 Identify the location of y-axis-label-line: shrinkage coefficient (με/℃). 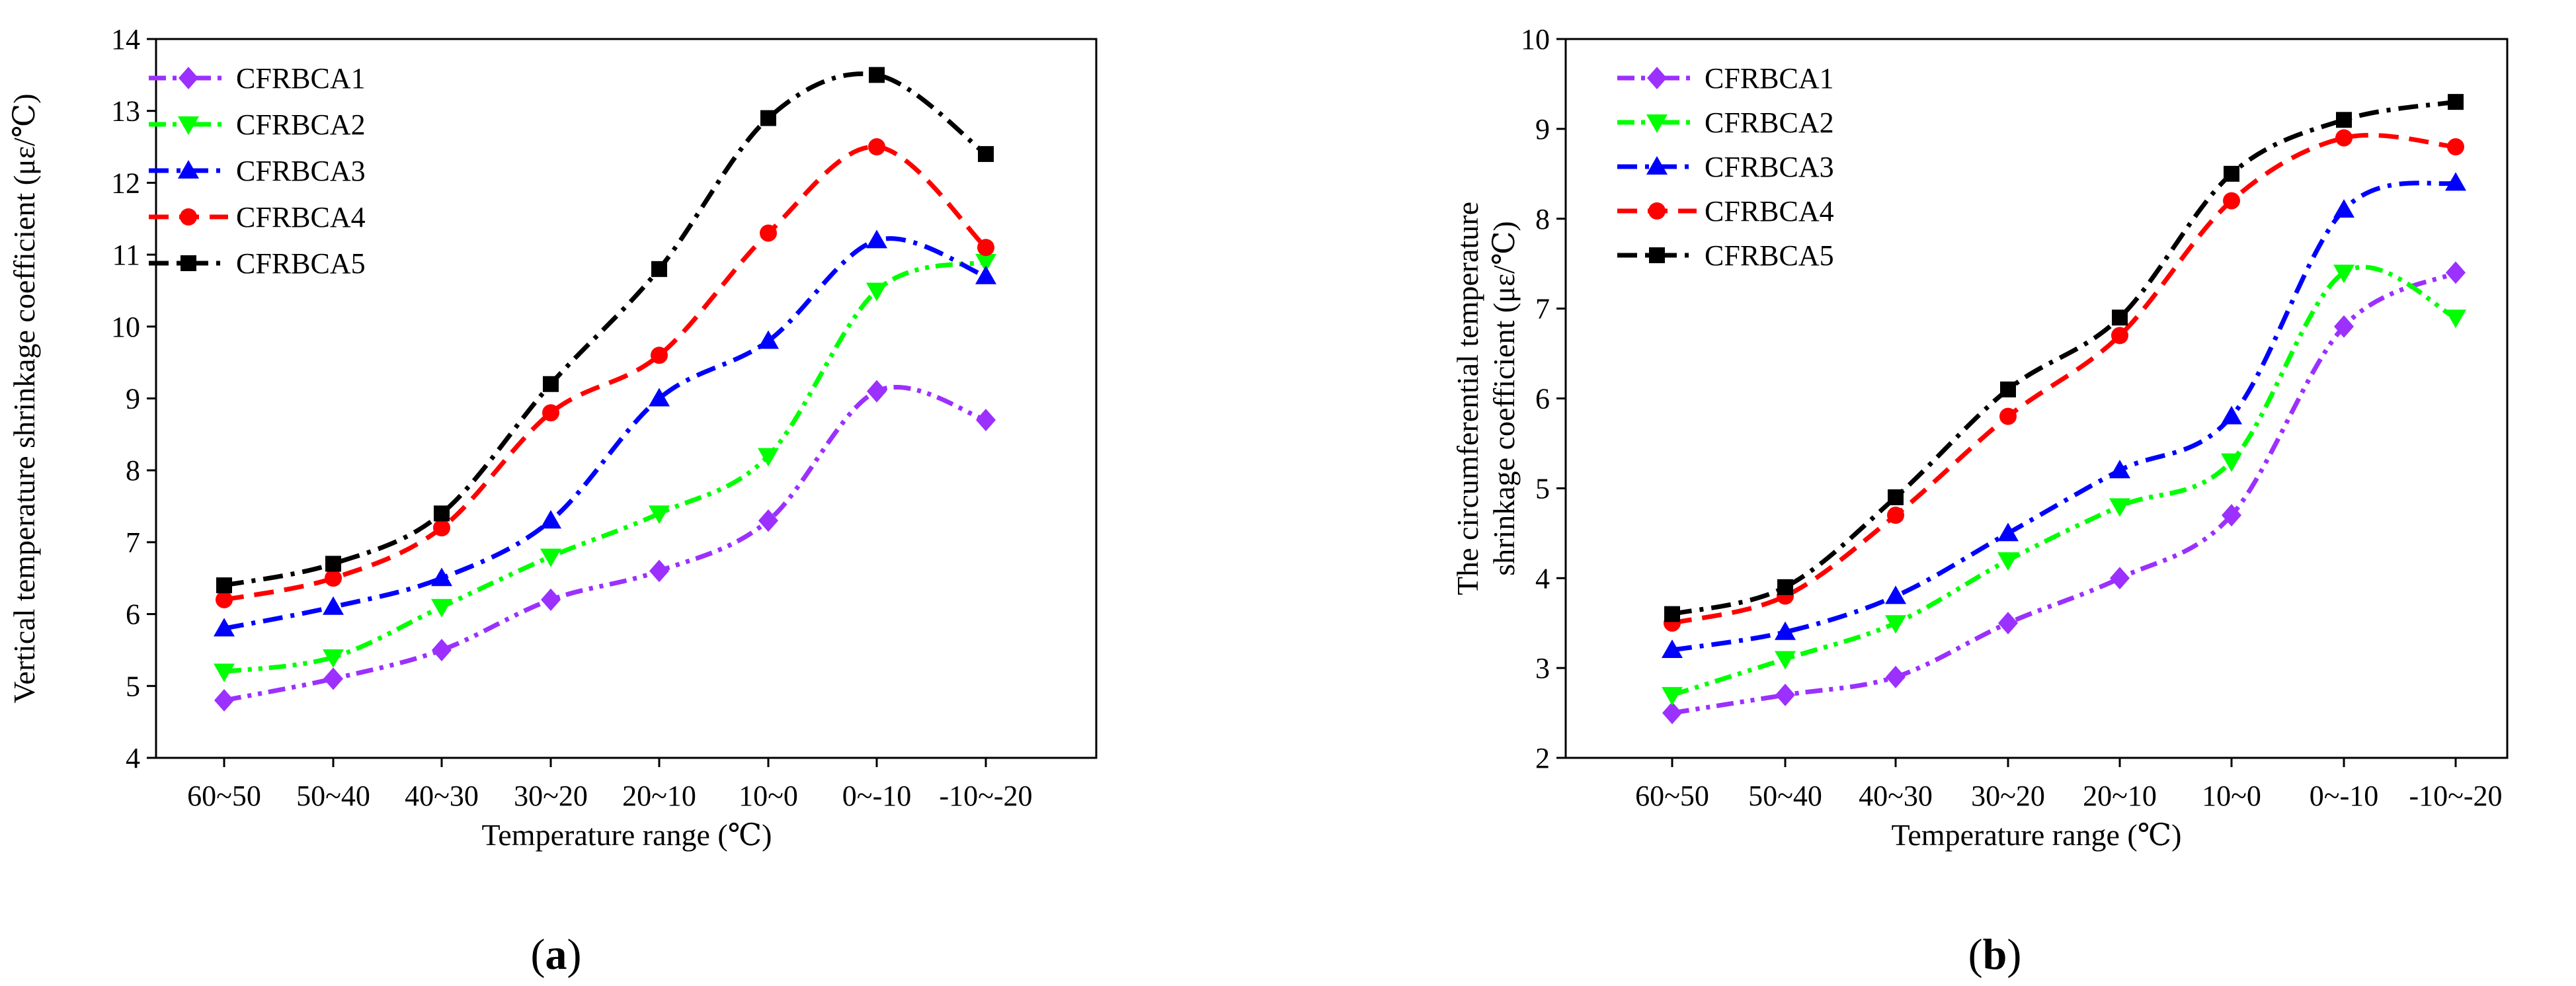
(1504, 398).